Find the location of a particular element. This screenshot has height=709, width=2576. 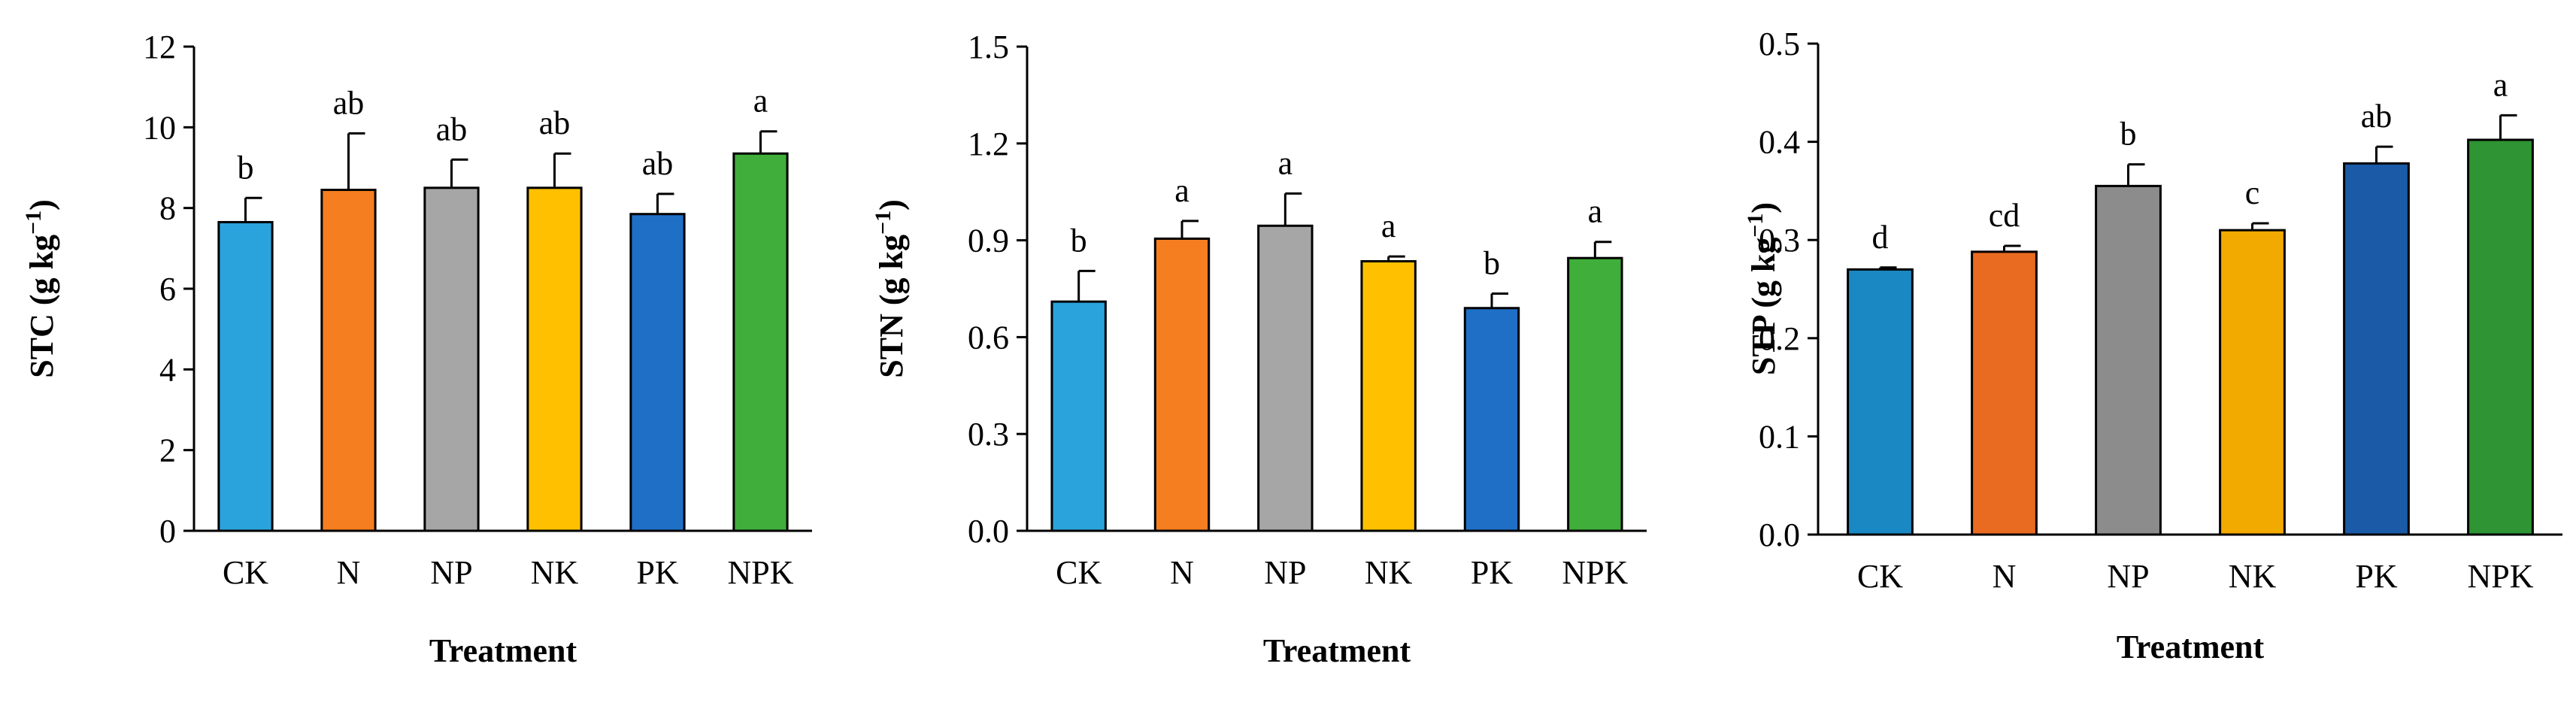

stn-category-label-npk: NPK is located at coordinates (1595, 572).